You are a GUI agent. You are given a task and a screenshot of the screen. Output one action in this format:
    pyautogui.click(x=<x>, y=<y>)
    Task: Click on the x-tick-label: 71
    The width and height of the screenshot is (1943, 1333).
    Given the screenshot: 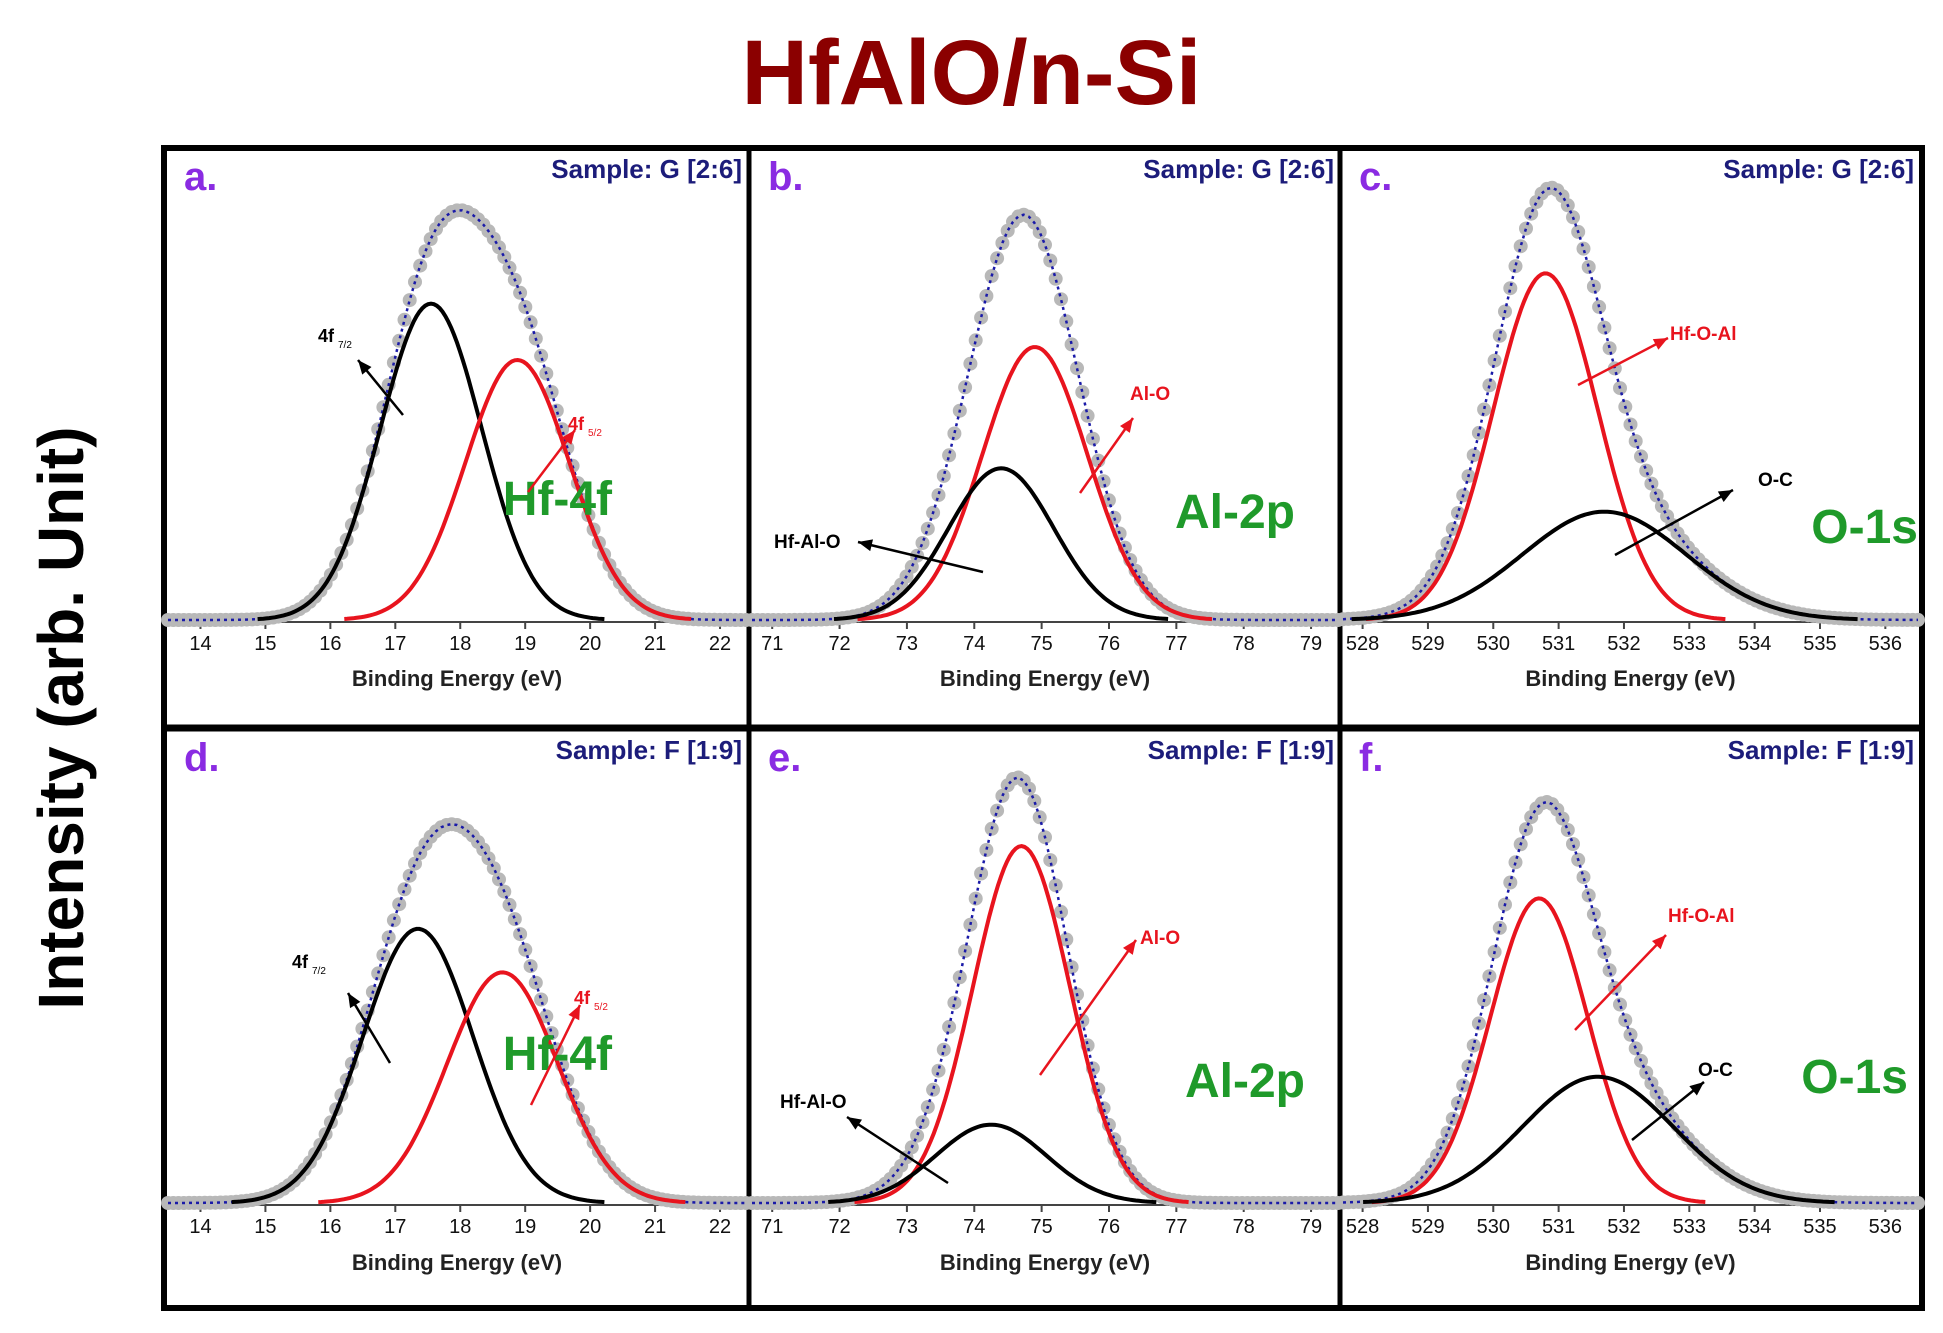 What is the action you would take?
    pyautogui.click(x=772, y=1227)
    